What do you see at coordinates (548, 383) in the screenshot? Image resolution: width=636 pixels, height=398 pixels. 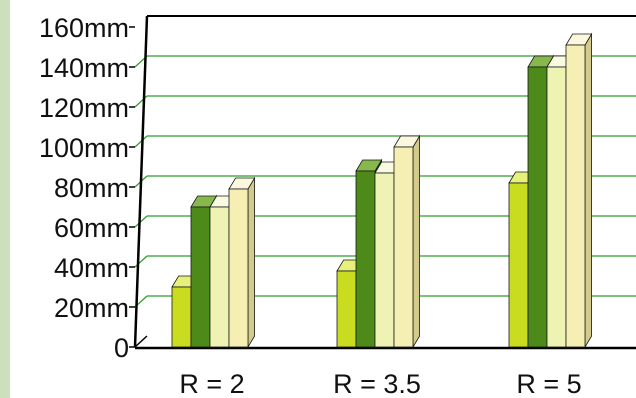 I see `x-tick-label: R = 5` at bounding box center [548, 383].